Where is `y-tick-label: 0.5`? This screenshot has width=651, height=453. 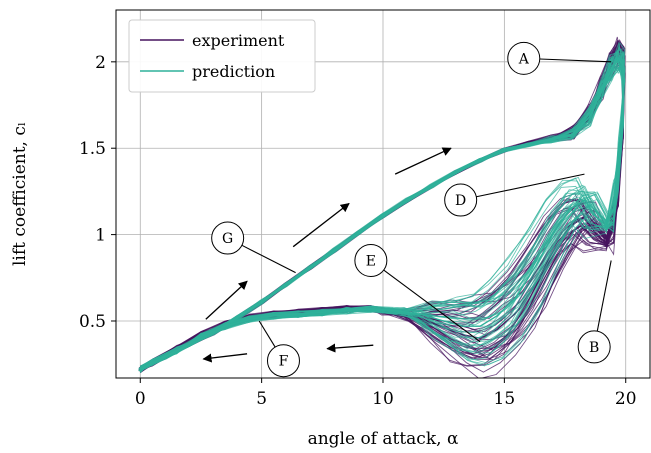 y-tick-label: 0.5 is located at coordinates (92, 322).